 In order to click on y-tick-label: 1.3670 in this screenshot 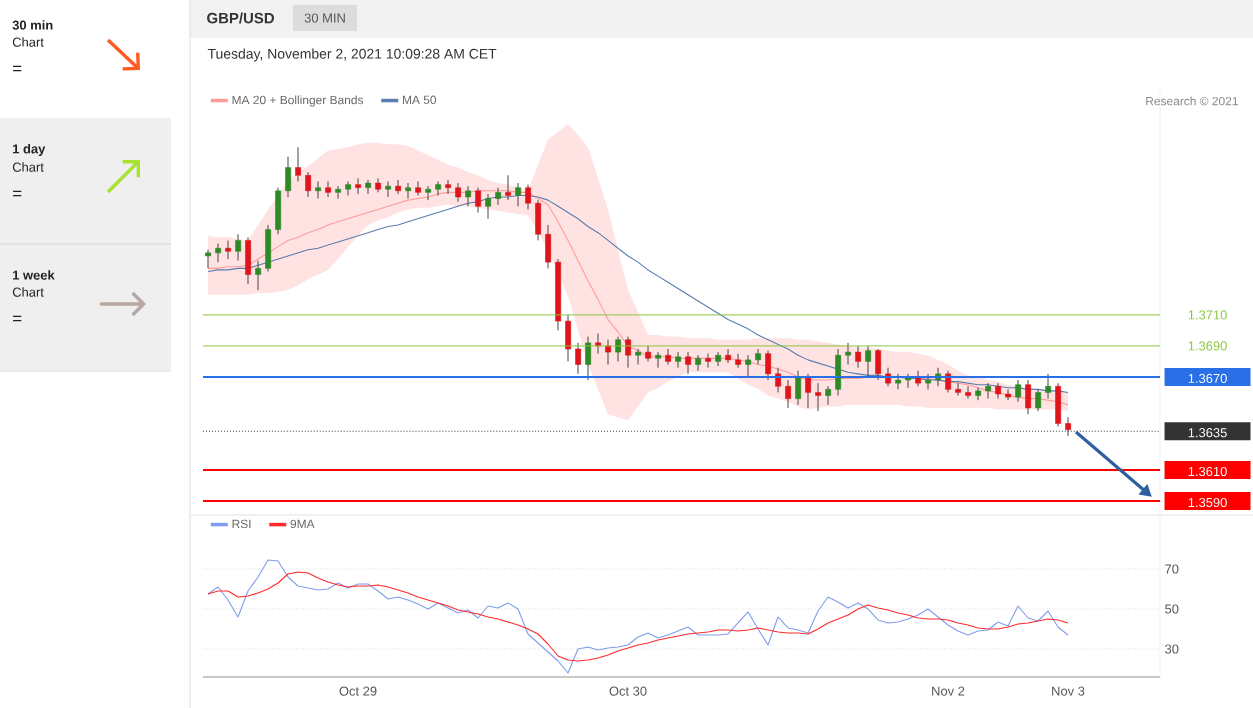, I will do `click(1207, 378)`.